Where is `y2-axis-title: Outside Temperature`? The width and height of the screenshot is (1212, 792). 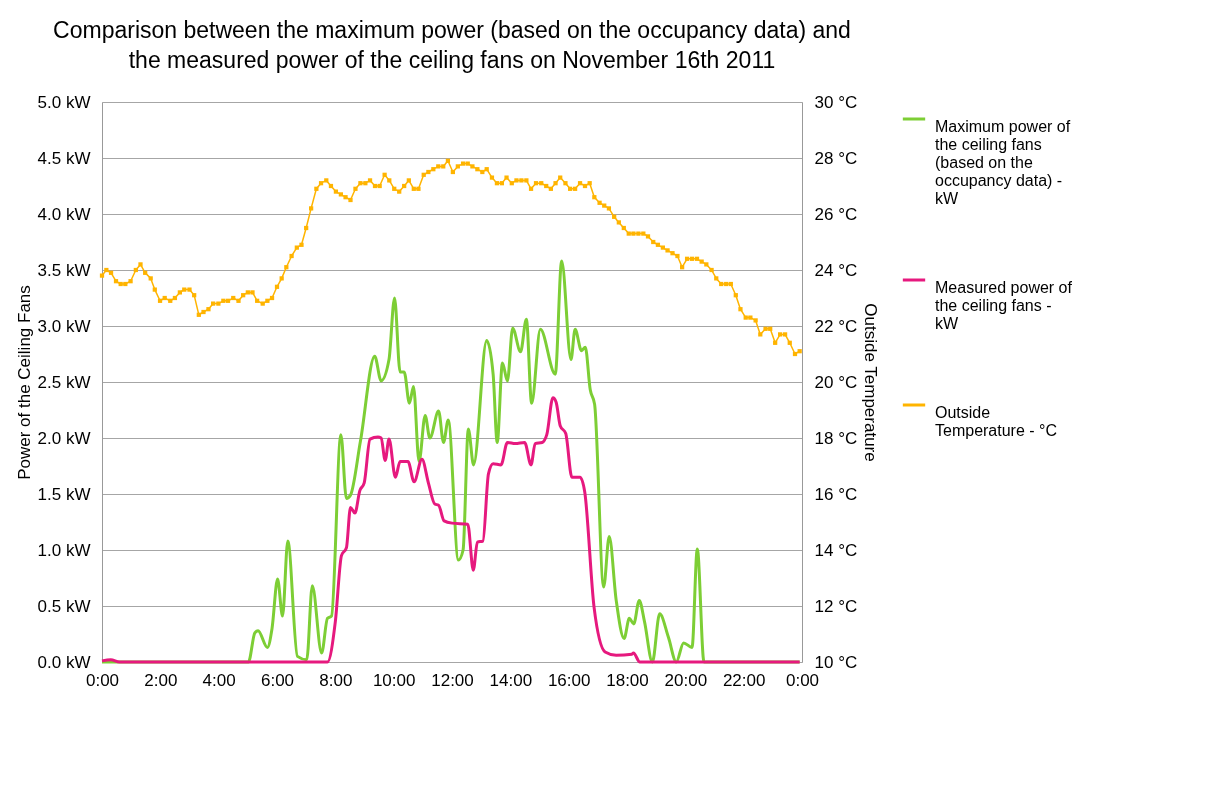 y2-axis-title: Outside Temperature is located at coordinates (871, 382).